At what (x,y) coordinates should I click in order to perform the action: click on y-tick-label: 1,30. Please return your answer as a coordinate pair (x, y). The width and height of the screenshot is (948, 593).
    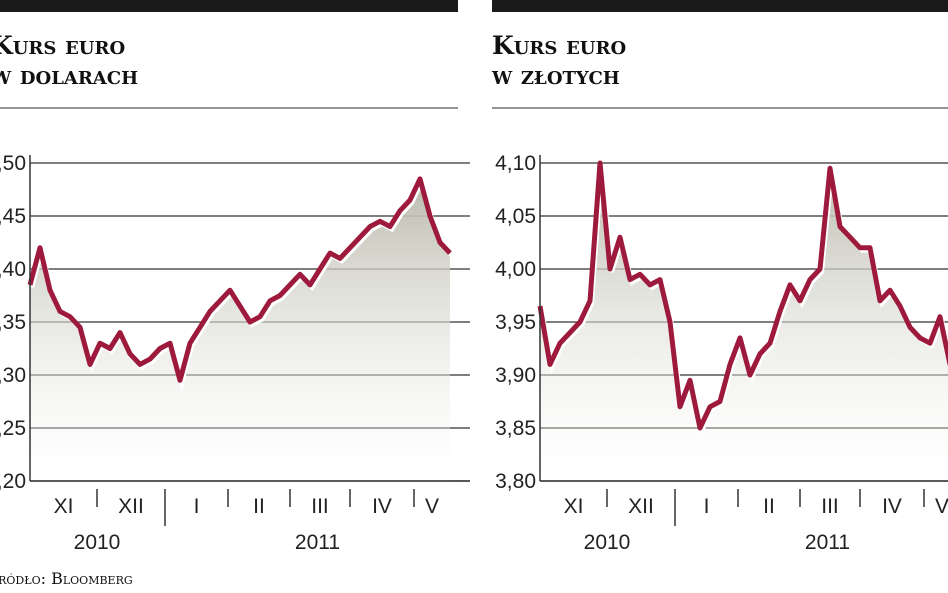
    Looking at the image, I should click on (13, 375).